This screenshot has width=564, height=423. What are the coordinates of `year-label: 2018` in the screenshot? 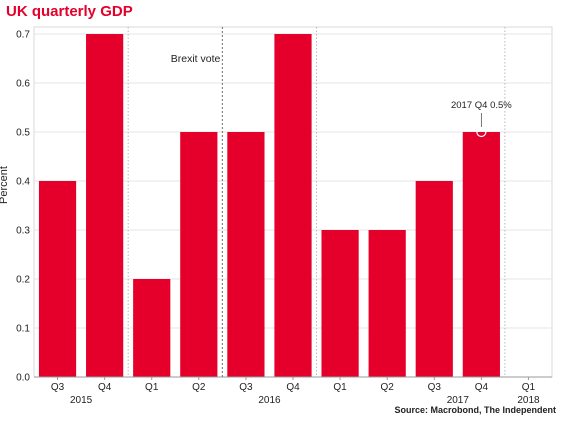 It's located at (528, 400).